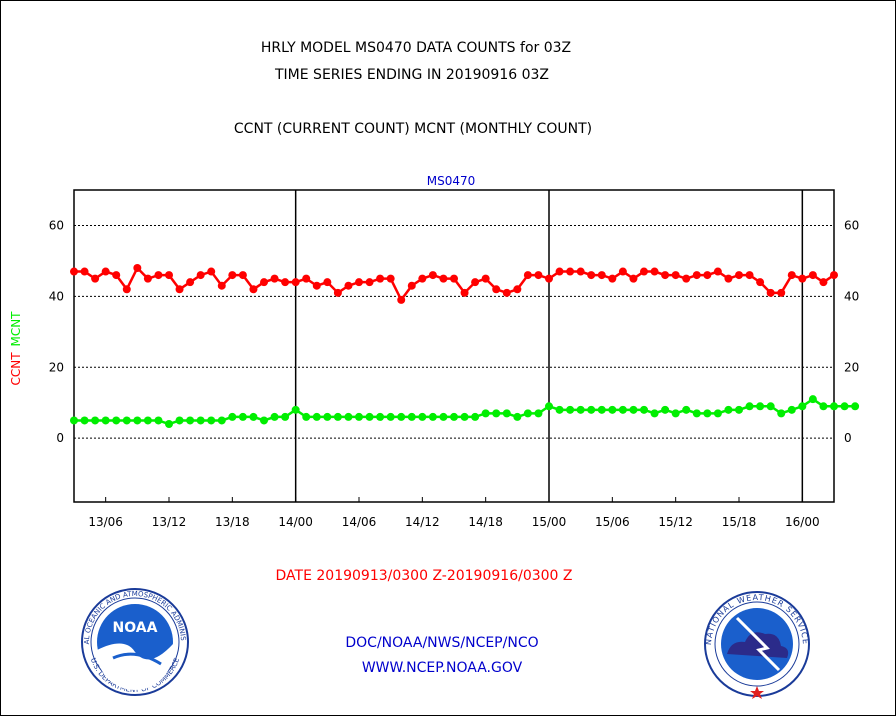  What do you see at coordinates (442, 668) in the screenshot?
I see `url-link: WWW.NCEP.NOAA.GOV` at bounding box center [442, 668].